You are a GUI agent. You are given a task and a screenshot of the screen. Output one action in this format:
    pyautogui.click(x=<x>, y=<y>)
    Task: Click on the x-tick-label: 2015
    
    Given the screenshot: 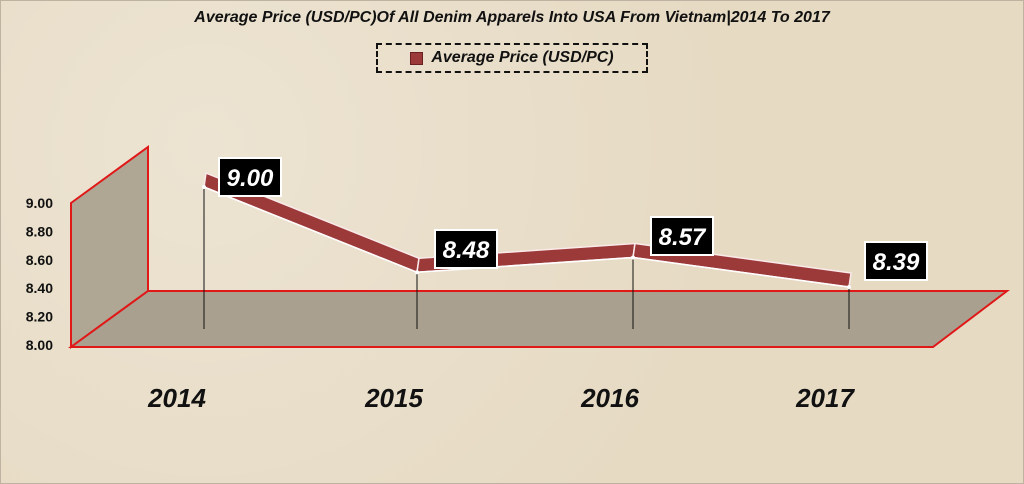 What is the action you would take?
    pyautogui.click(x=393, y=398)
    